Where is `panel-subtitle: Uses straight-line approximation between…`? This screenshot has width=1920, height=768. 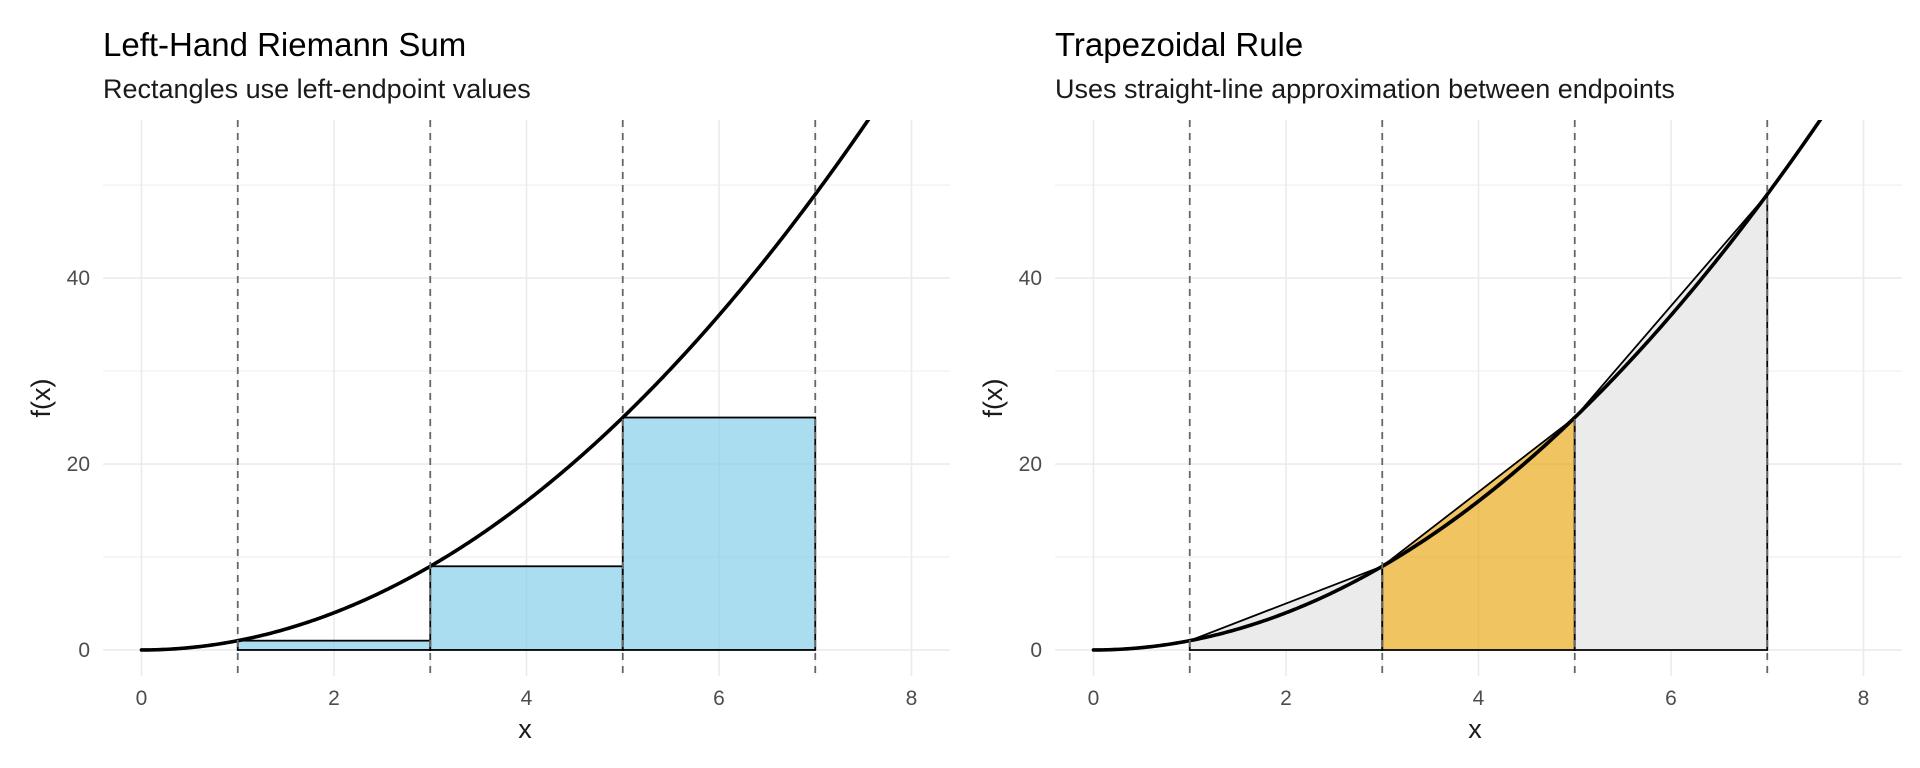
panel-subtitle: Uses straight-line approximation between… is located at coordinates (1365, 89).